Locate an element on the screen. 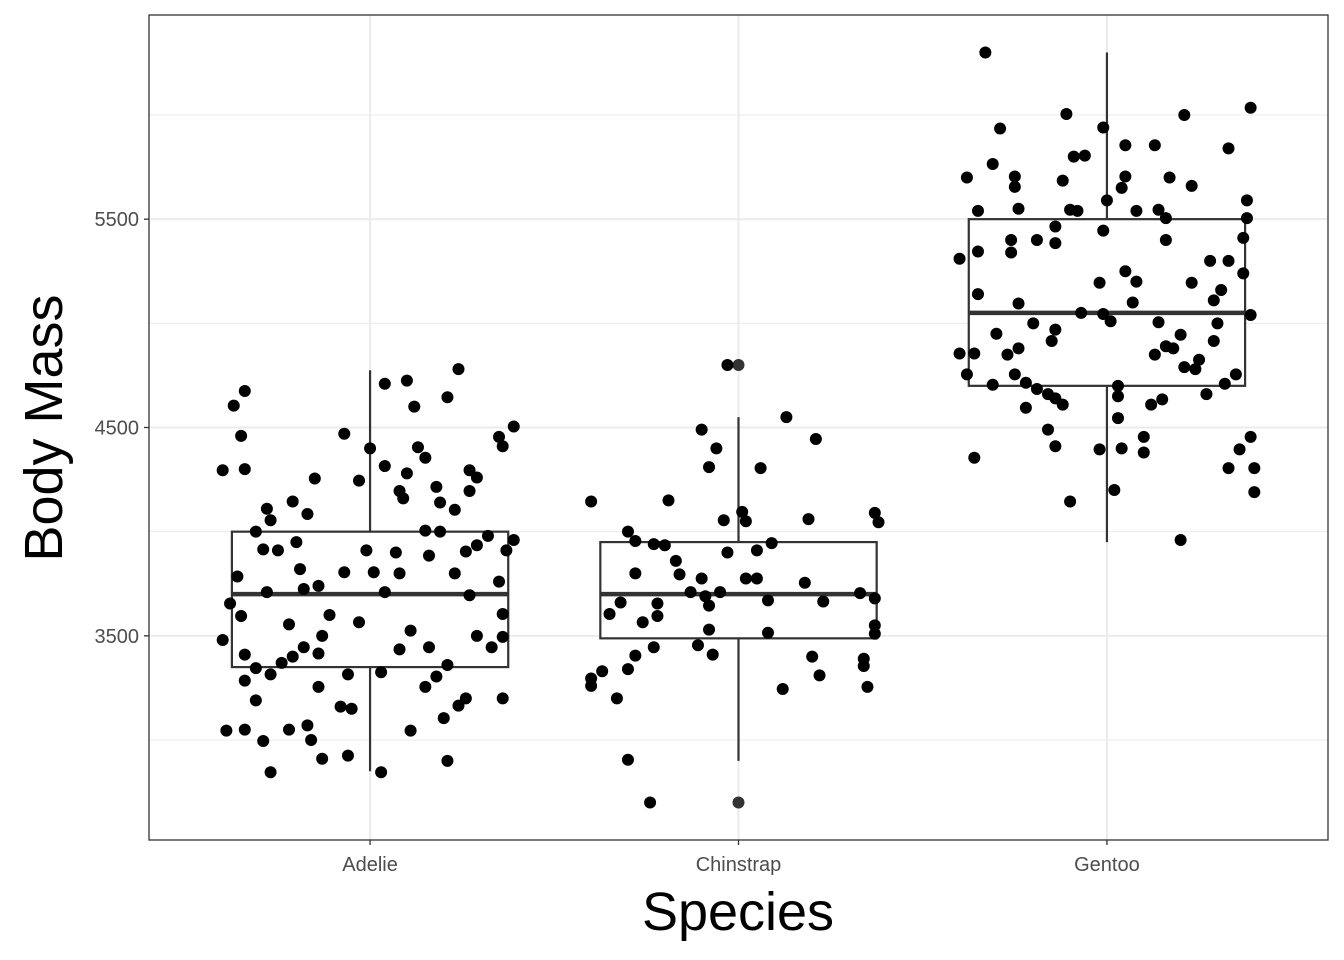 Image resolution: width=1344 pixels, height=960 pixels. x-tick-label: Gentoo is located at coordinates (1107, 865).